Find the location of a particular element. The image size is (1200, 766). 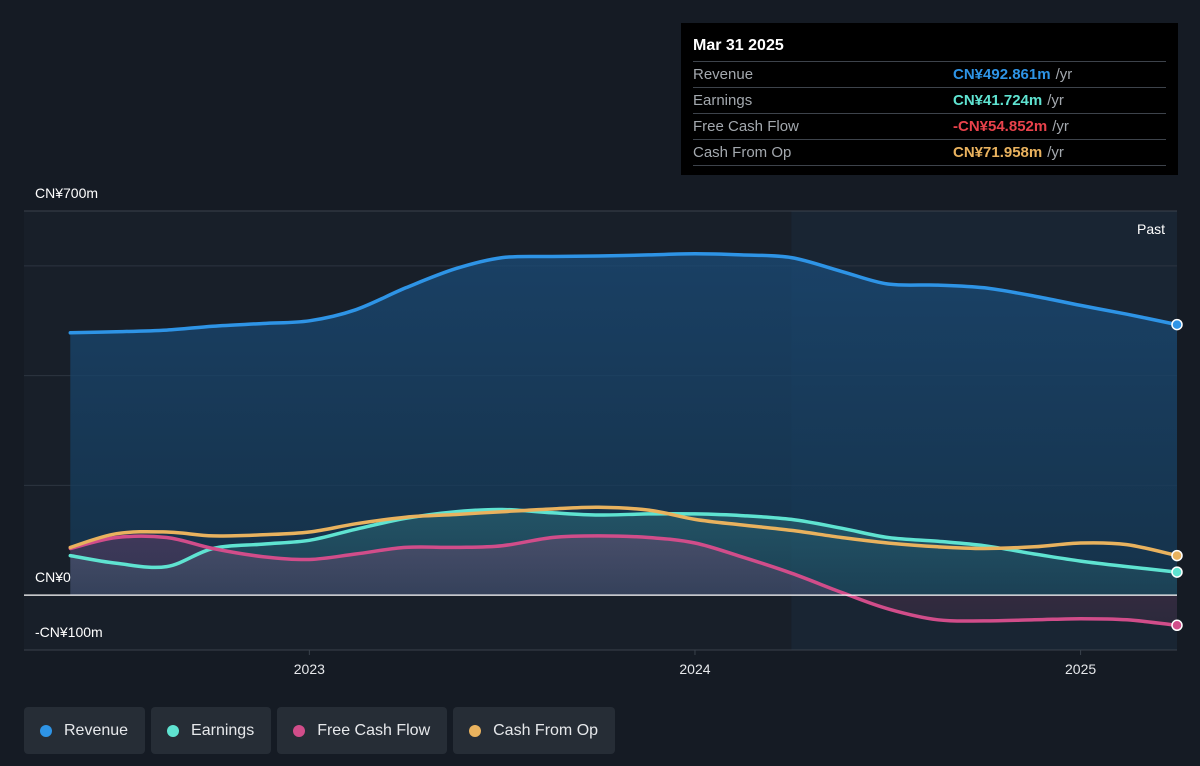

line-revenue is located at coordinates (623, 293).